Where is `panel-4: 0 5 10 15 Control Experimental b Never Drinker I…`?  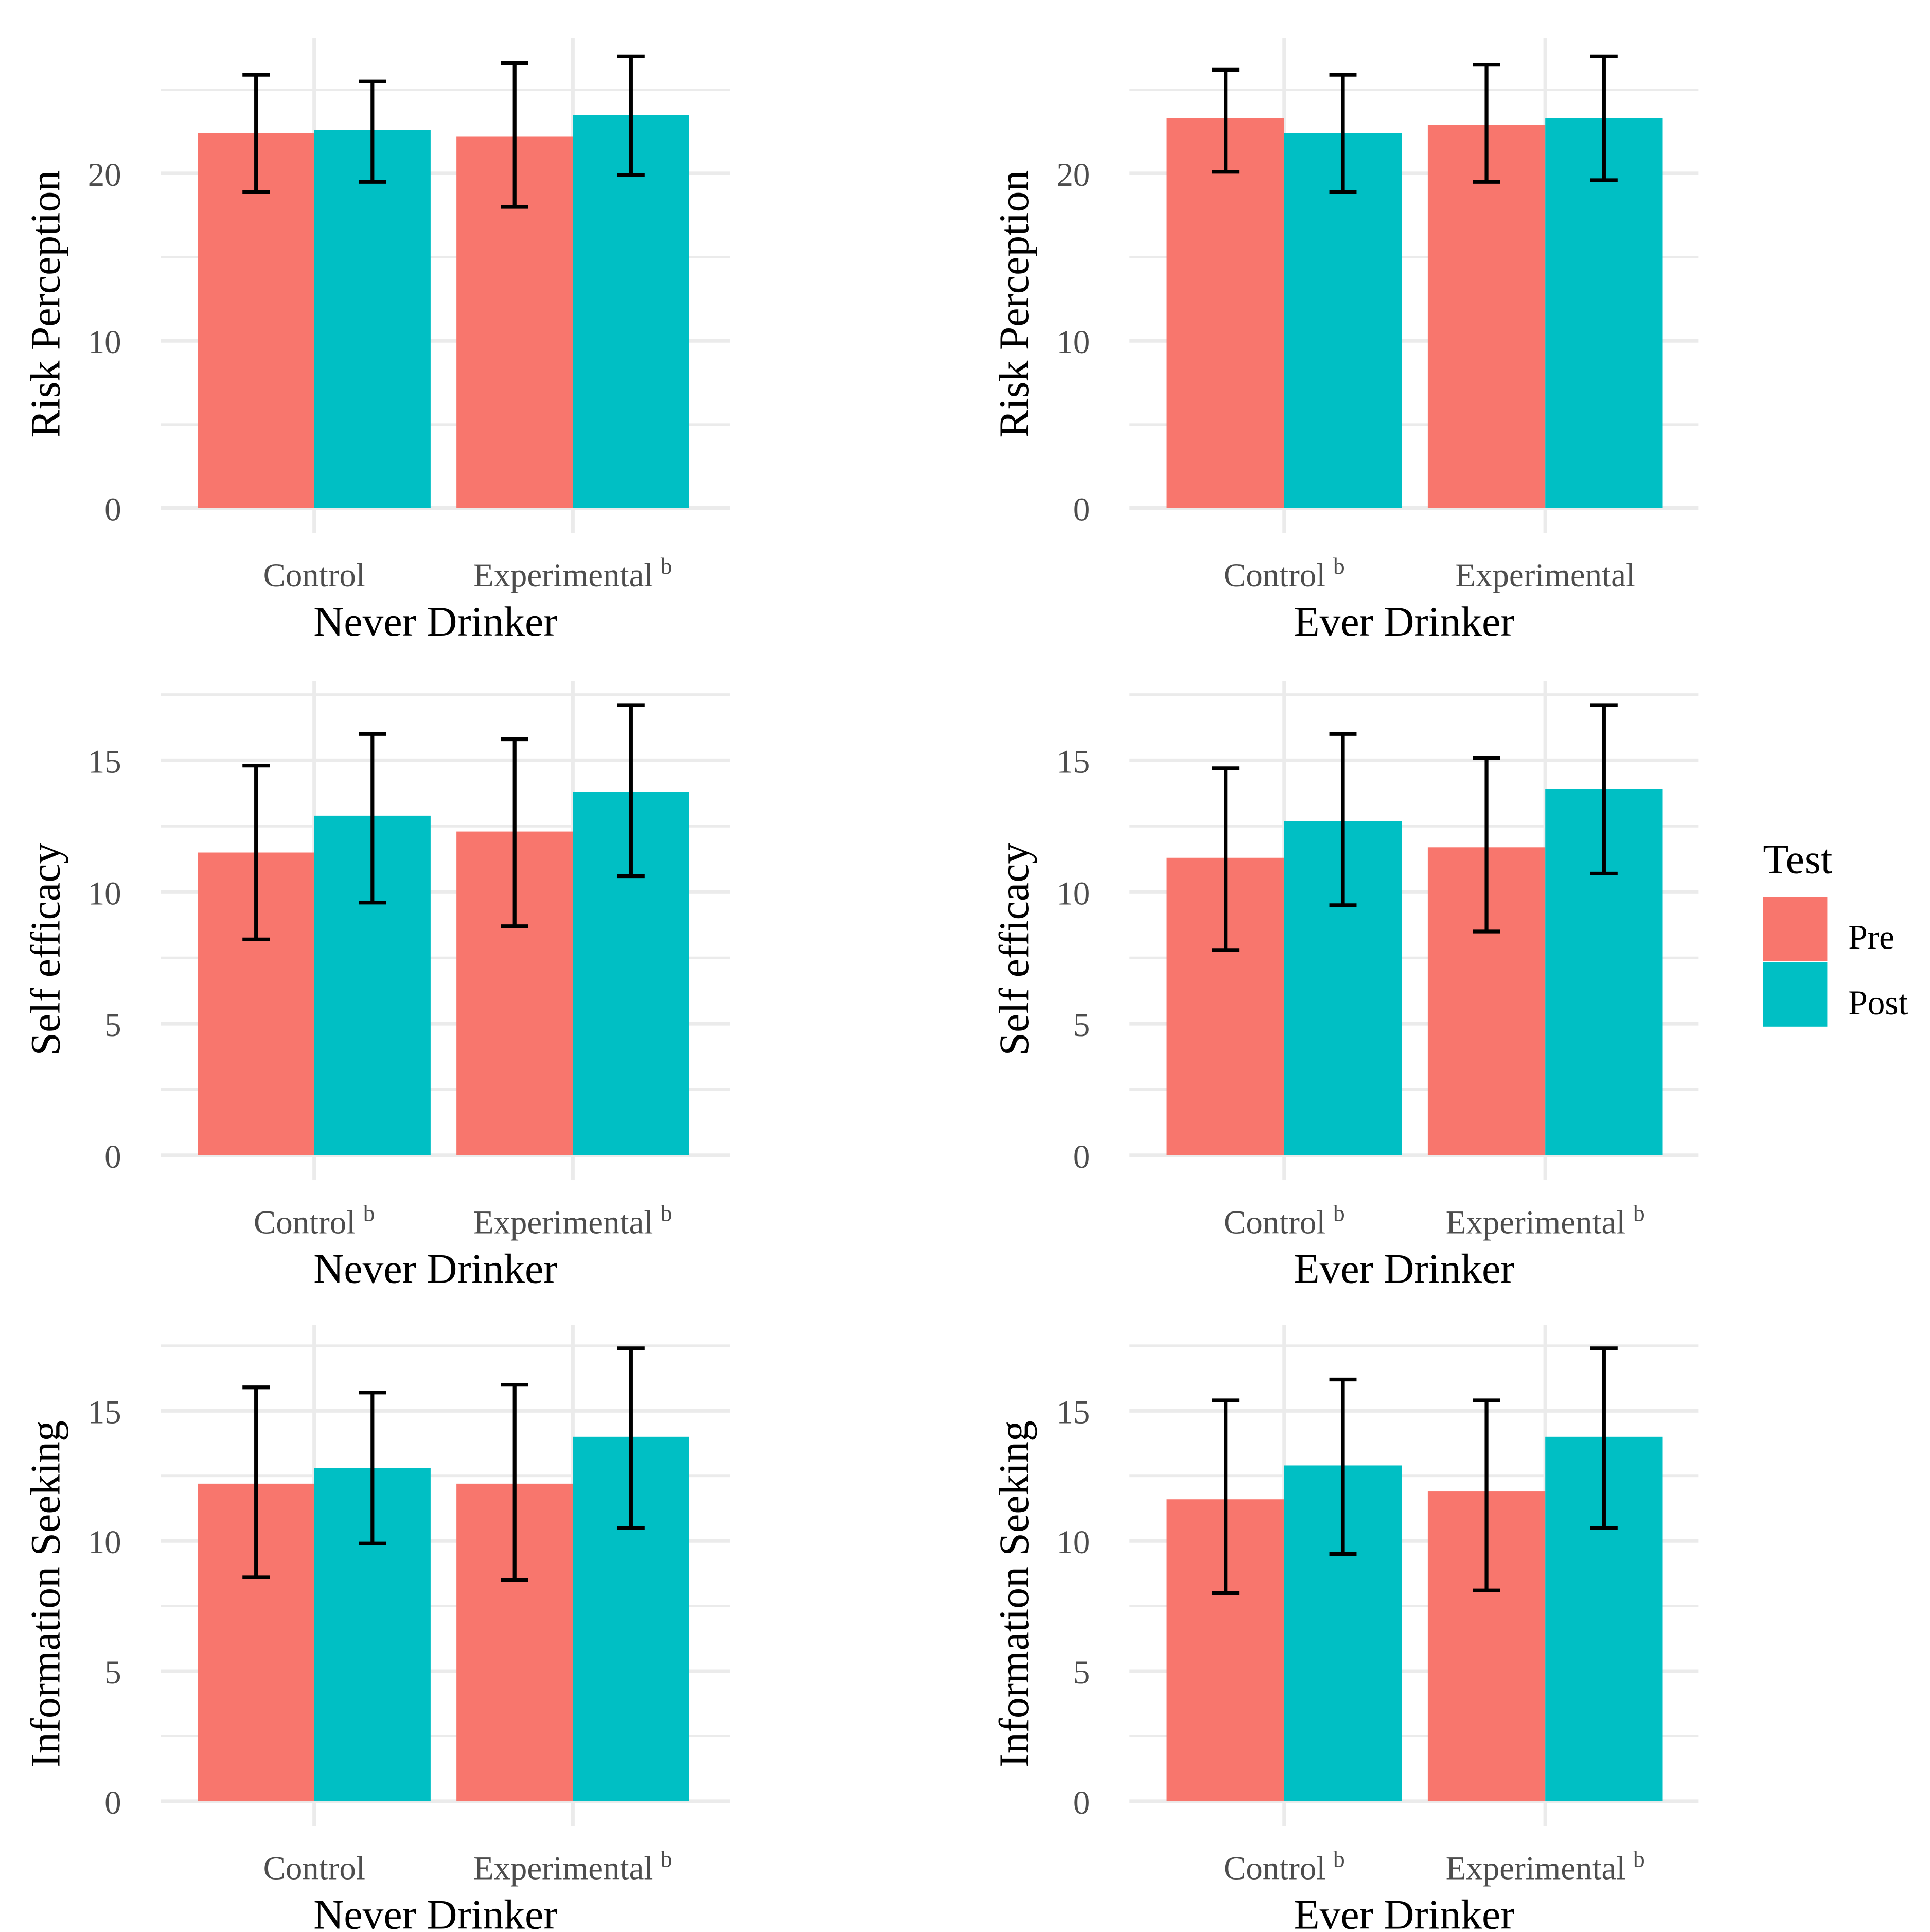 panel-4: 0 5 10 15 Control Experimental b Never Drinker I… is located at coordinates (376, 1629).